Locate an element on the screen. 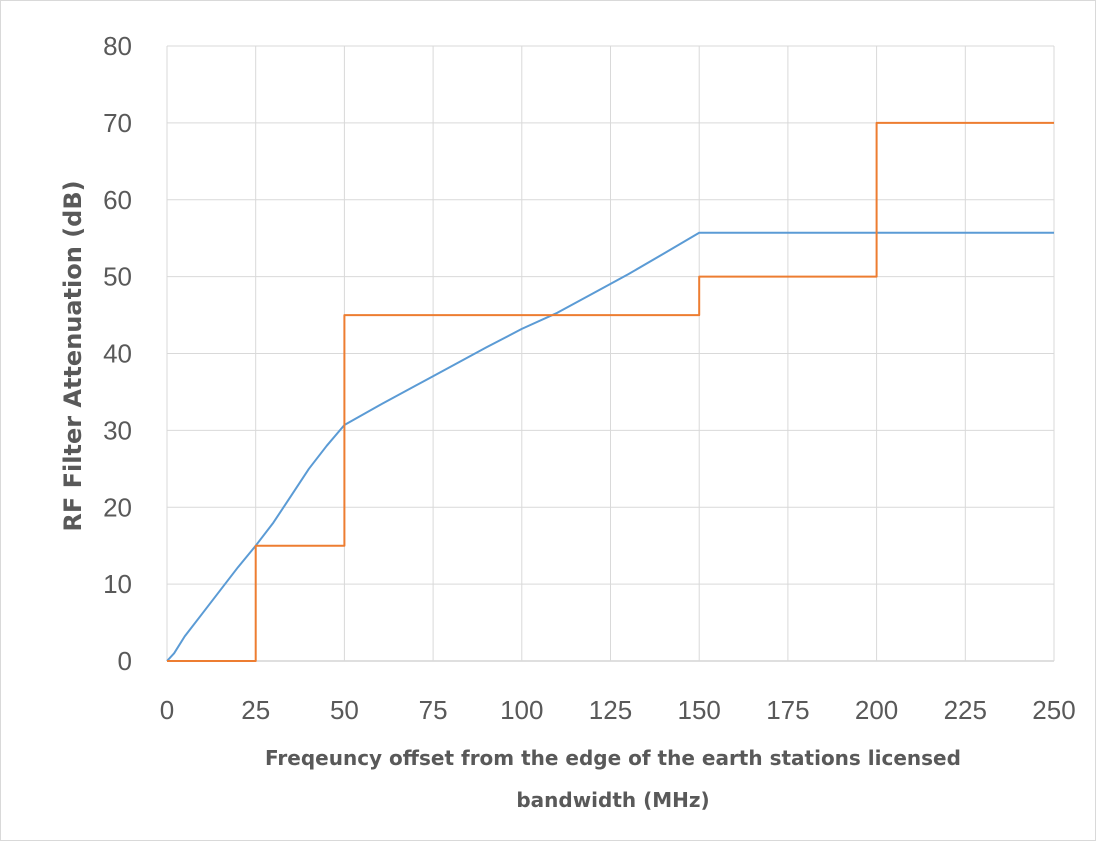 This screenshot has height=842, width=1096. y-tick-label: 70 is located at coordinates (117, 123).